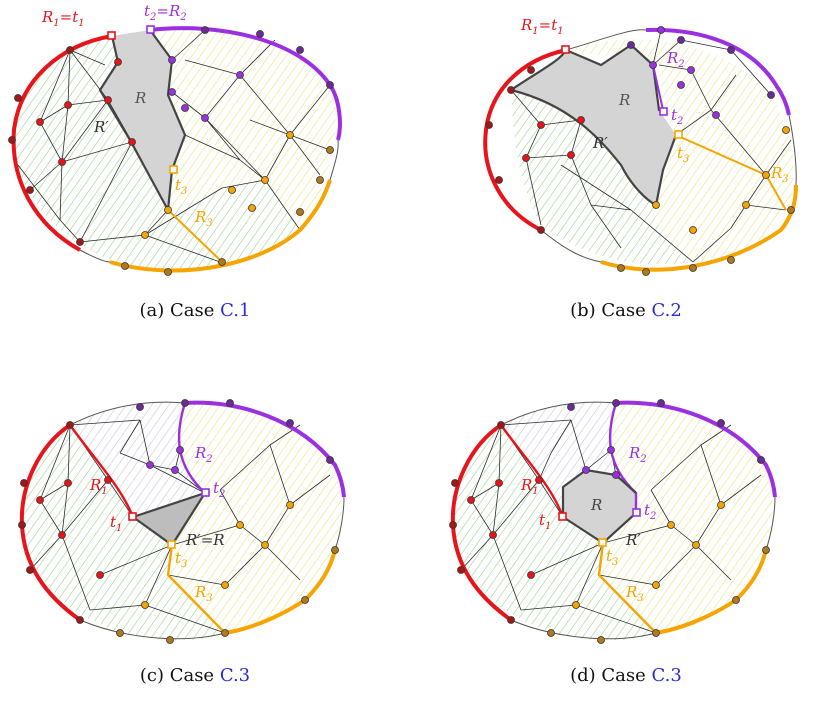 This screenshot has width=821, height=722. Describe the element at coordinates (626, 310) in the screenshot. I see `caption-b: (b) Case C.2` at that location.